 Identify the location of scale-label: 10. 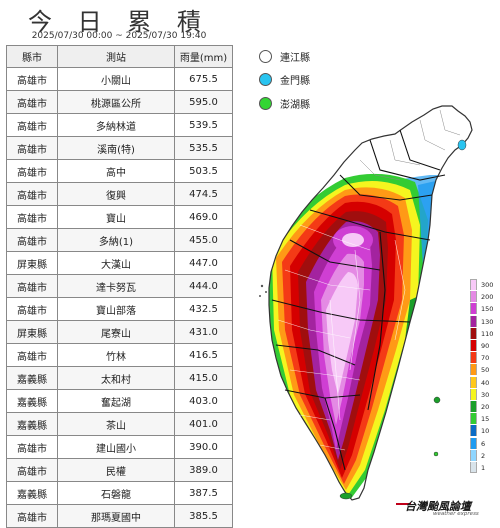
(485, 431).